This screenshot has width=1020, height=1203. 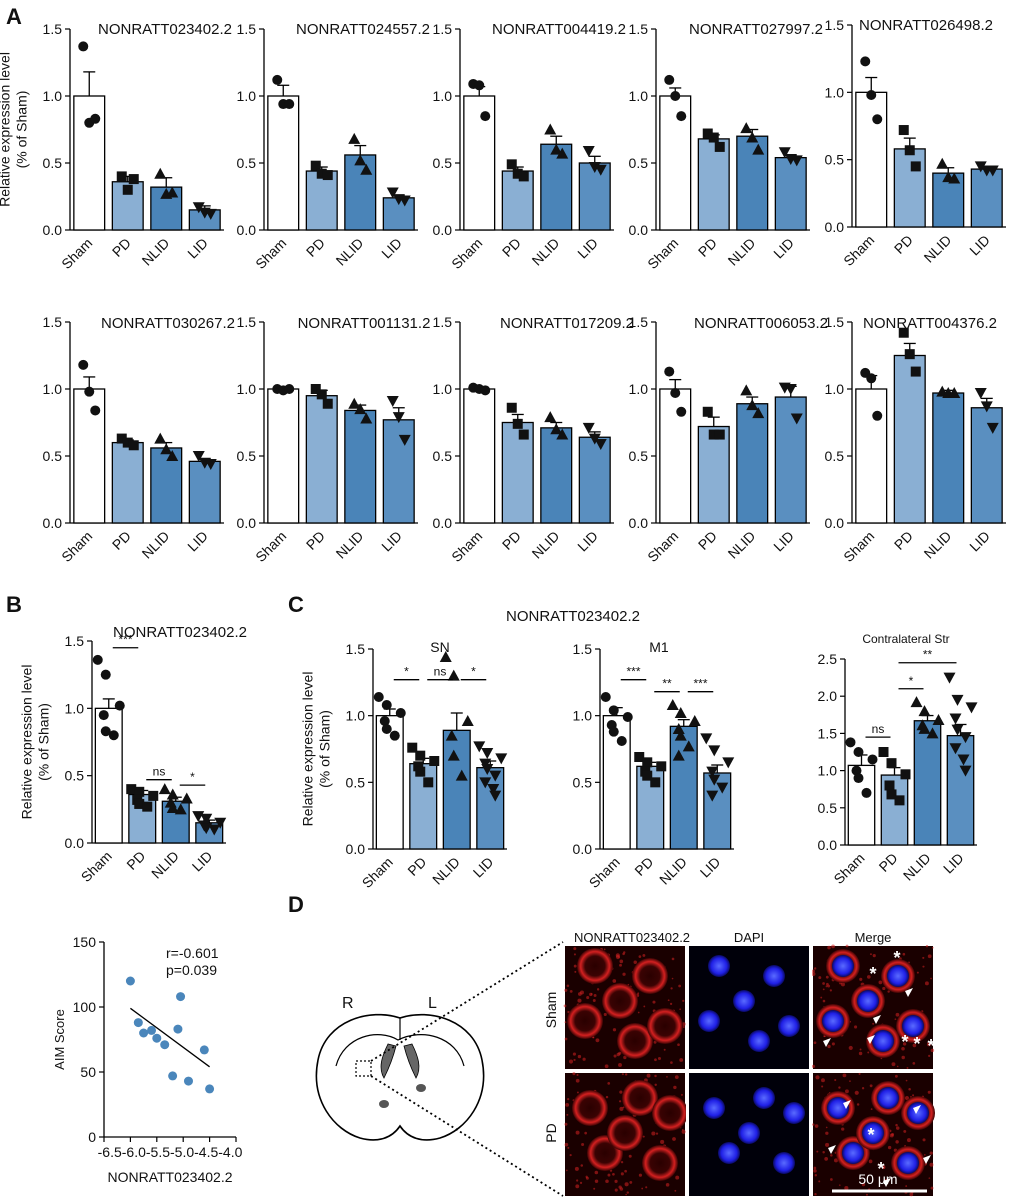 I want to click on y-tick-label: 2.5, so click(x=828, y=659).